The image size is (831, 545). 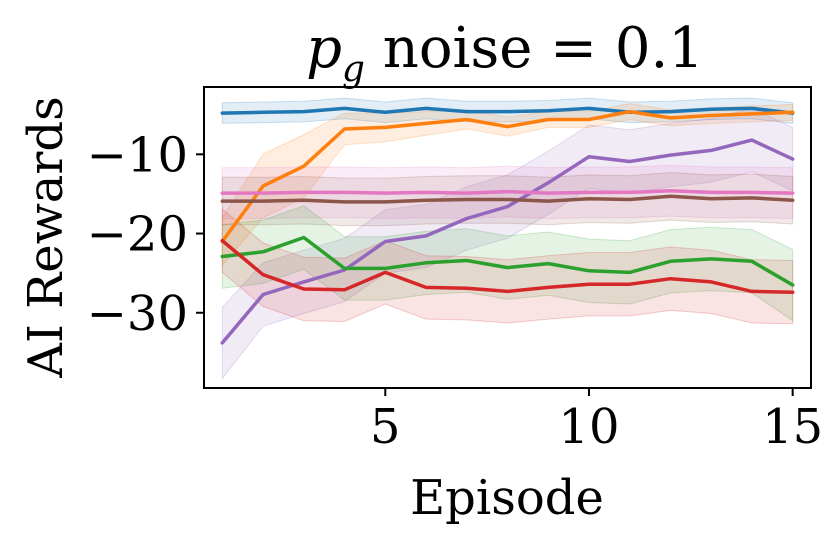 I want to click on series-line-green, so click(x=507, y=261).